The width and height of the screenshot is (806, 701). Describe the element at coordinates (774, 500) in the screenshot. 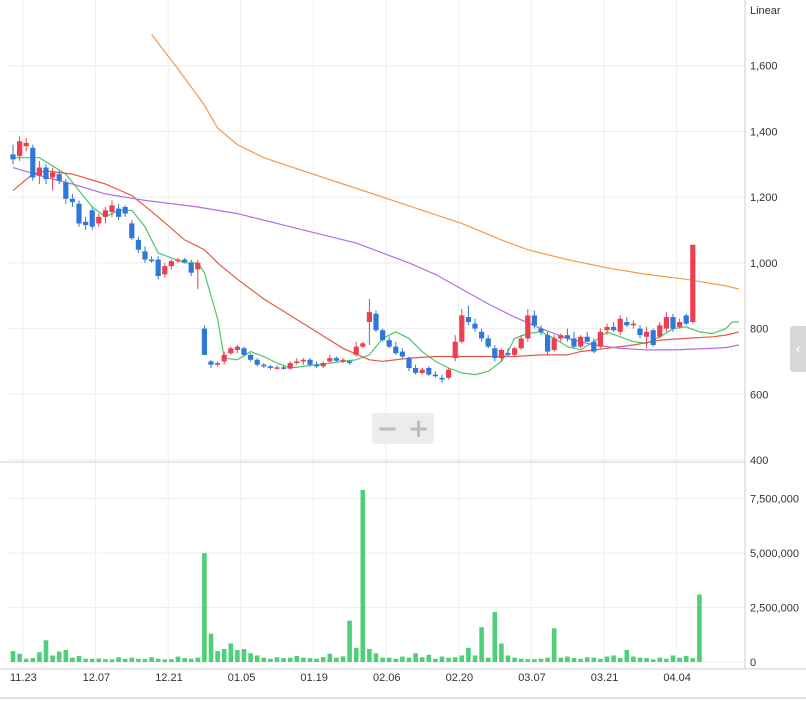

I see `volume-tick-label: 7,500,000` at that location.